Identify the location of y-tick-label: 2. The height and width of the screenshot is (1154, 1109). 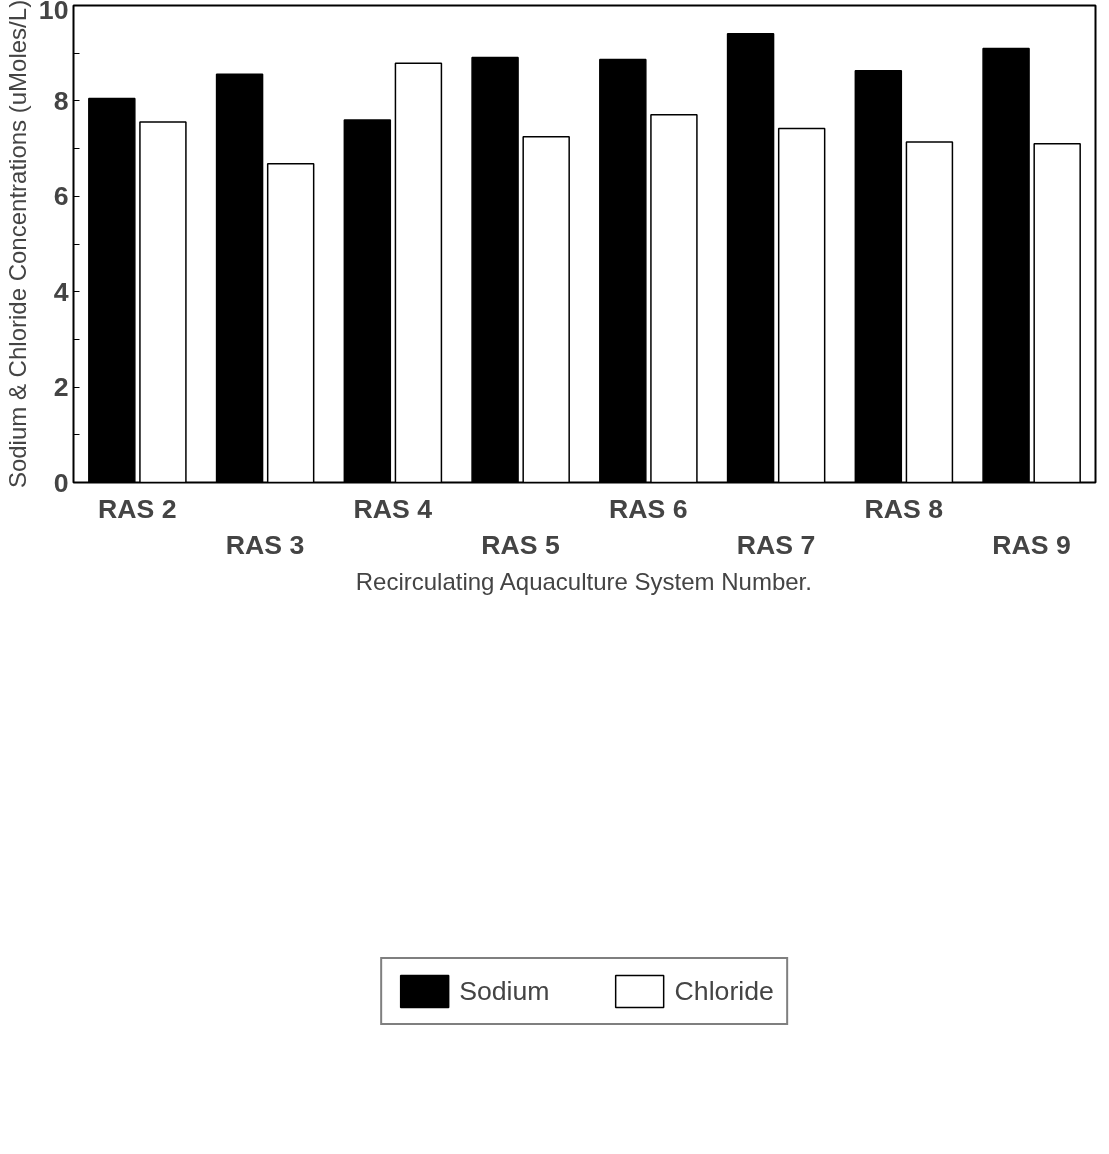
(61, 387).